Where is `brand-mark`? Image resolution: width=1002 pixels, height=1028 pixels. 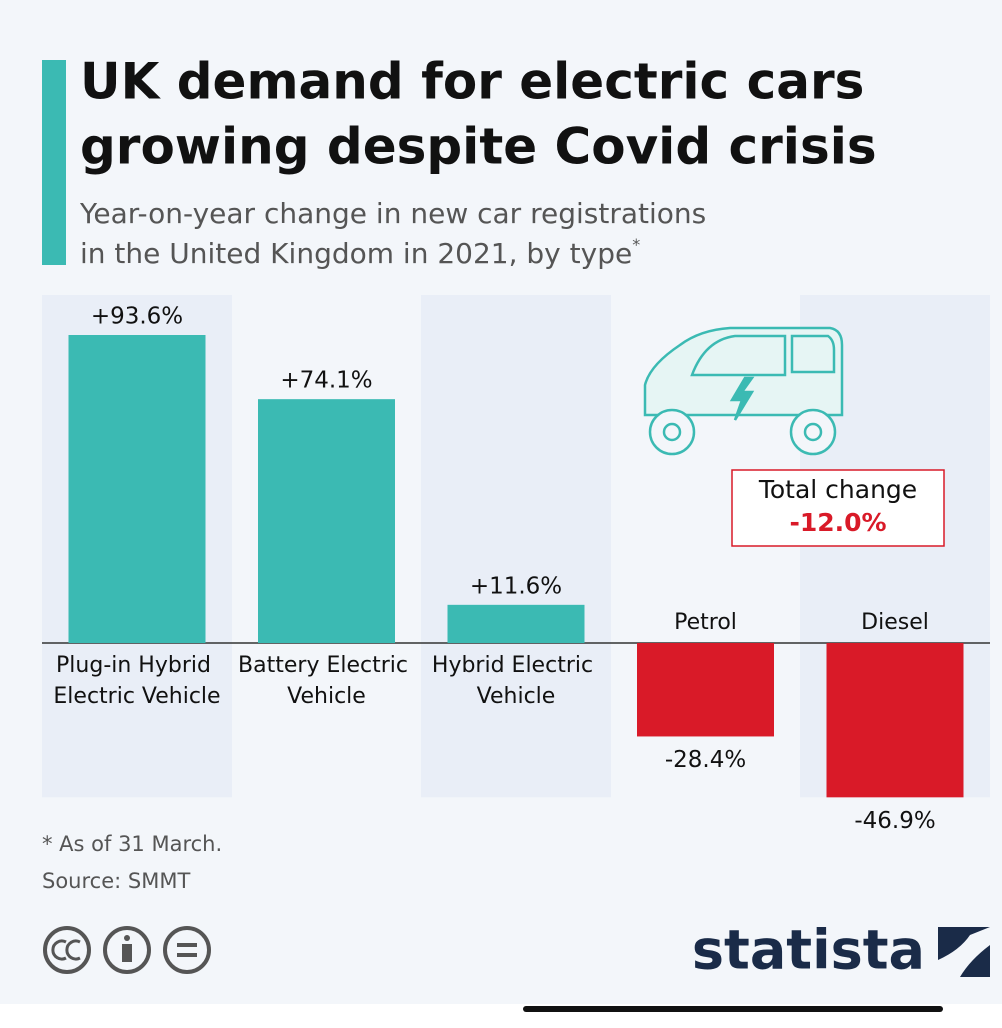 brand-mark is located at coordinates (964, 952).